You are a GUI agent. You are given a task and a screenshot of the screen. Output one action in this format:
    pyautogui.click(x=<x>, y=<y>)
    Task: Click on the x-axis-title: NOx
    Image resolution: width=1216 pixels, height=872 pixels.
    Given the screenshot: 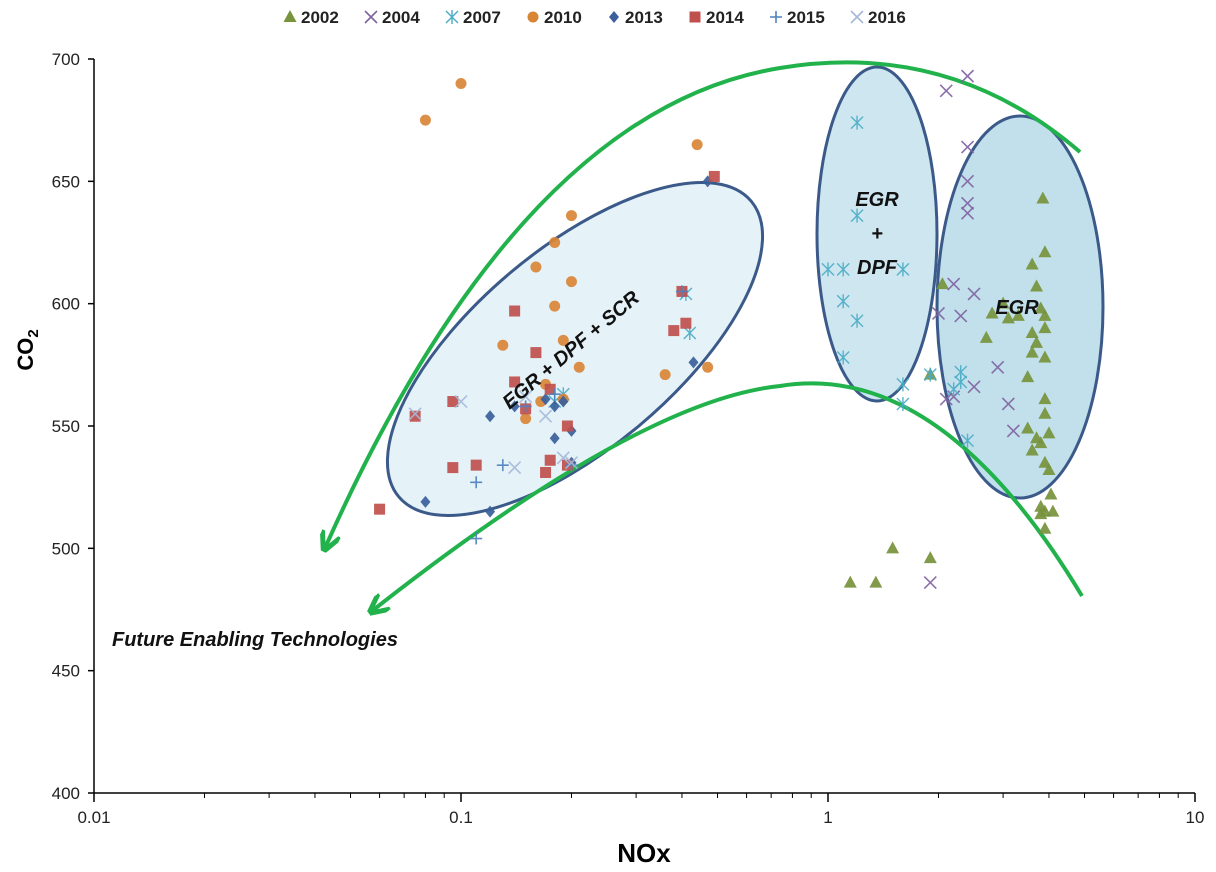 What is the action you would take?
    pyautogui.click(x=644, y=853)
    